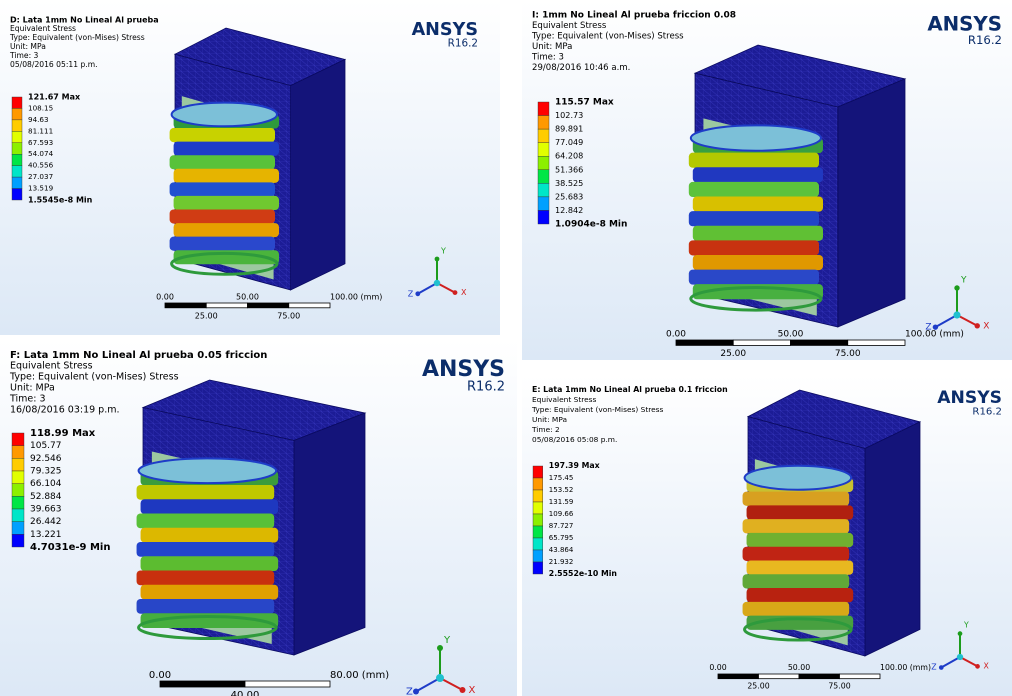  What do you see at coordinates (574, 439) in the screenshot?
I see `header-line: 05/08/2016 05:08 p.m.` at bounding box center [574, 439].